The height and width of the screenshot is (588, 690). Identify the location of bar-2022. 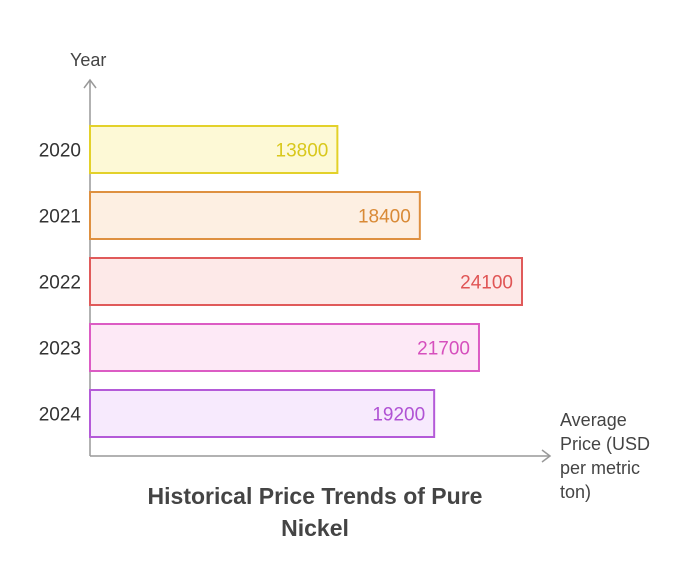
(306, 281).